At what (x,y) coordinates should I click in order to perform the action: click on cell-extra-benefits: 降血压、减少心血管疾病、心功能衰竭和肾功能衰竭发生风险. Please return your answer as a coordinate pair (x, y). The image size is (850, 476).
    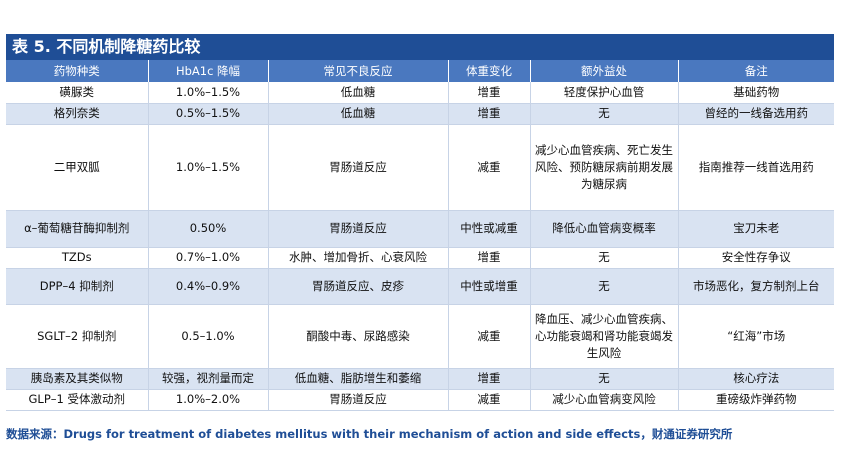
    Looking at the image, I should click on (604, 336).